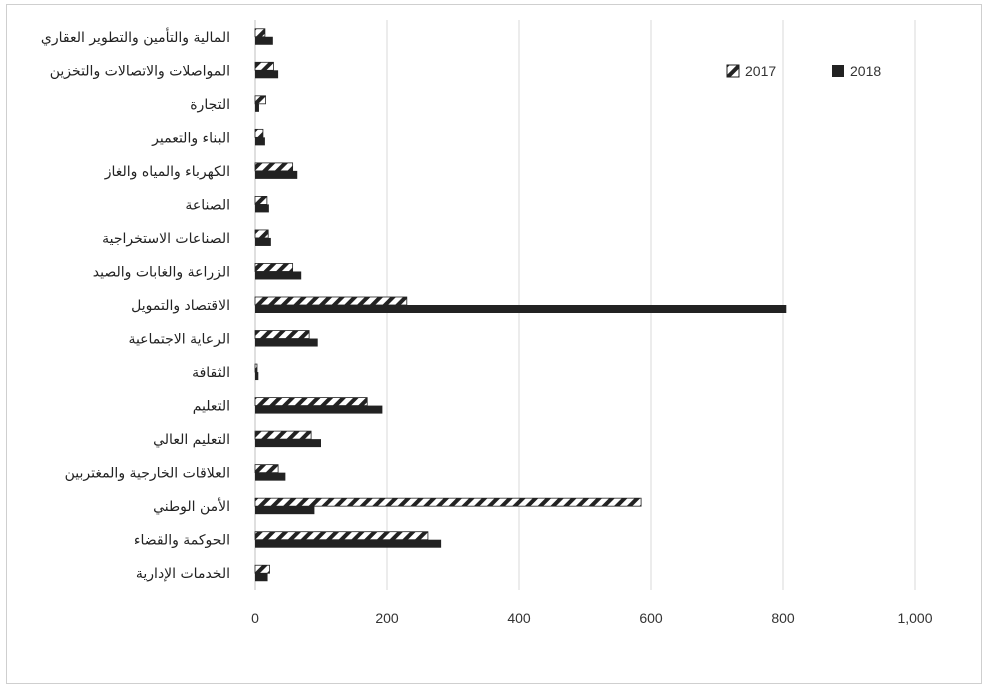 This screenshot has width=987, height=688. What do you see at coordinates (190, 138) in the screenshot?
I see `category-label: البناء والتعمير` at bounding box center [190, 138].